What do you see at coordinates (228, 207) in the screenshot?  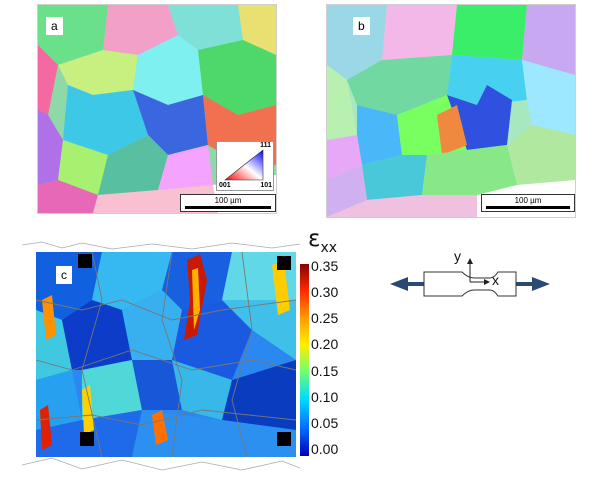 I see `scale-bar-a-line` at bounding box center [228, 207].